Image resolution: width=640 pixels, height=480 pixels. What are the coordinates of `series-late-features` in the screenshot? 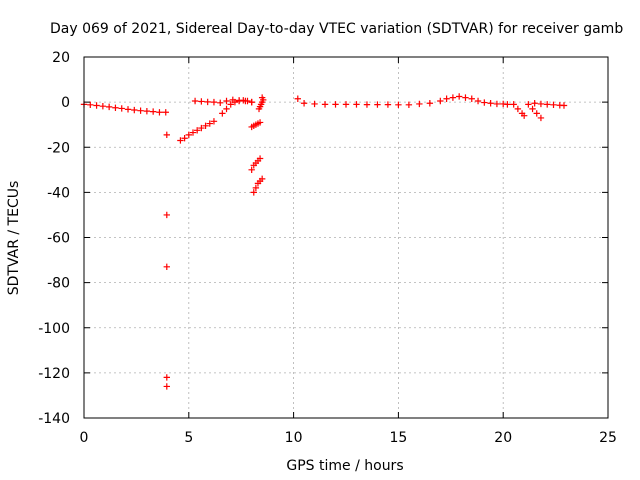 It's located at (419, 108).